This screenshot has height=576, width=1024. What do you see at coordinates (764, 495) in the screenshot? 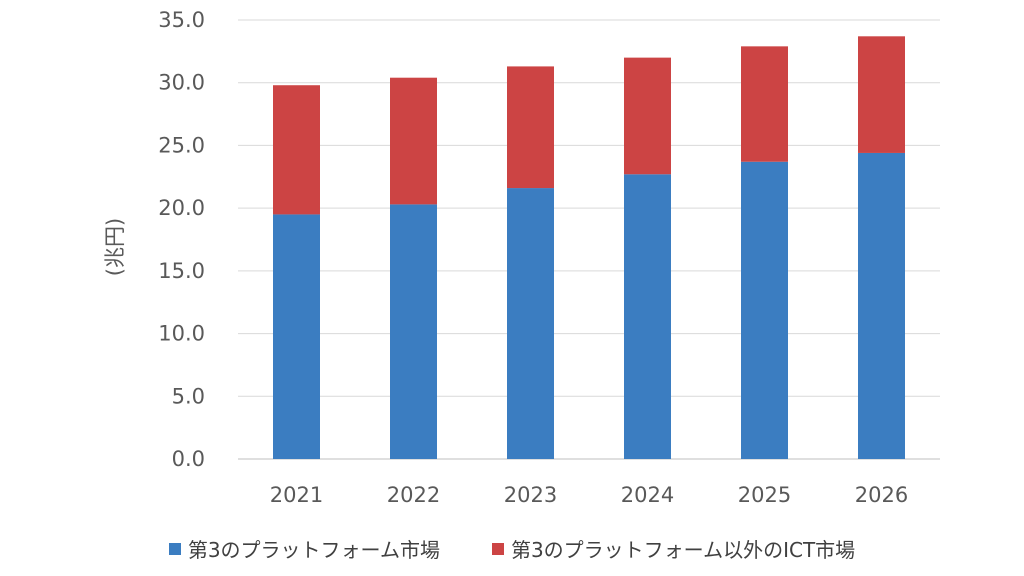
I see `x-tick-label: 2025` at bounding box center [764, 495].